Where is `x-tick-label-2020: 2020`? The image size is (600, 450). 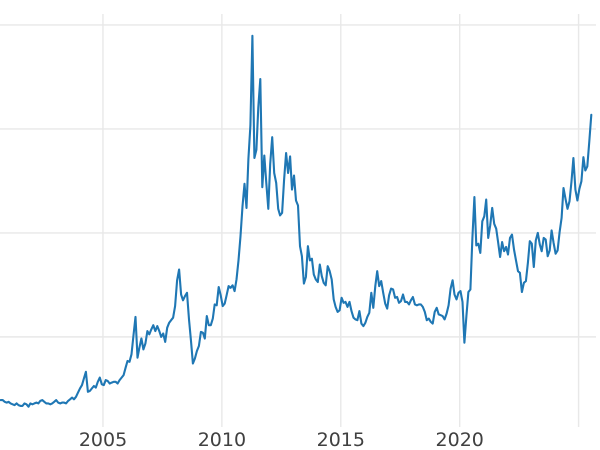
x-tick-label-2020: 2020 is located at coordinates (460, 439).